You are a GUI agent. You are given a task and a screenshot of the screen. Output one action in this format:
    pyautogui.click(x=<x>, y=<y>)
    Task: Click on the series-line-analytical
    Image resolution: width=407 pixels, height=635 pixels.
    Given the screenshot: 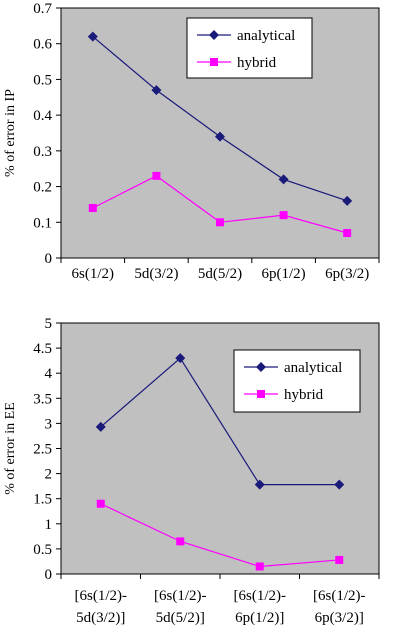 What is the action you would take?
    pyautogui.click(x=220, y=421)
    